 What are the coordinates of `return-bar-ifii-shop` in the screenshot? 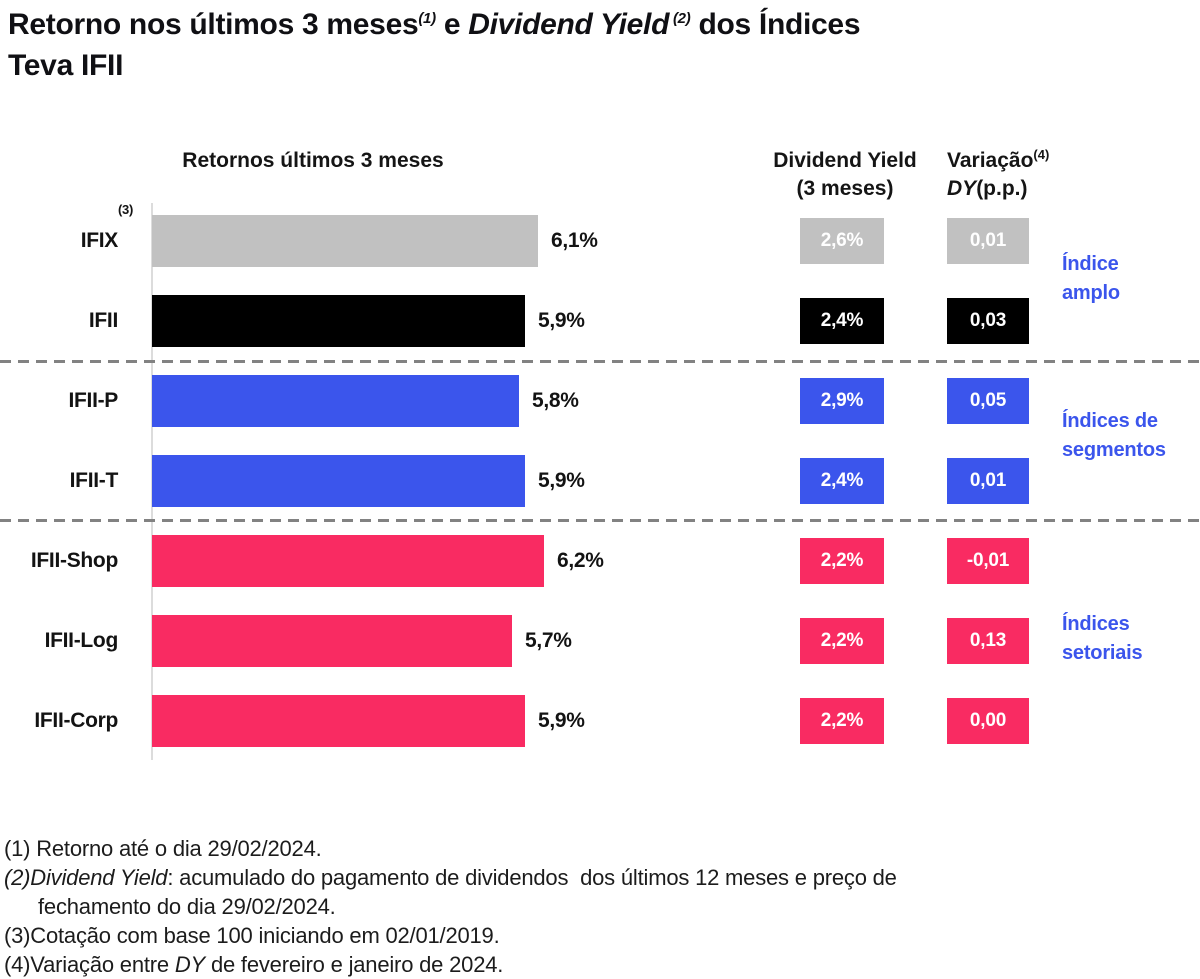 It's located at (348, 561).